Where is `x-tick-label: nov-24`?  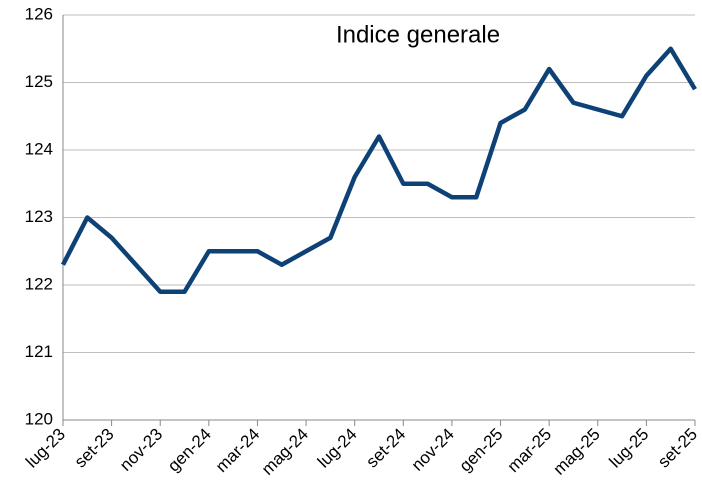
x-tick-label: nov-24 is located at coordinates (433, 450).